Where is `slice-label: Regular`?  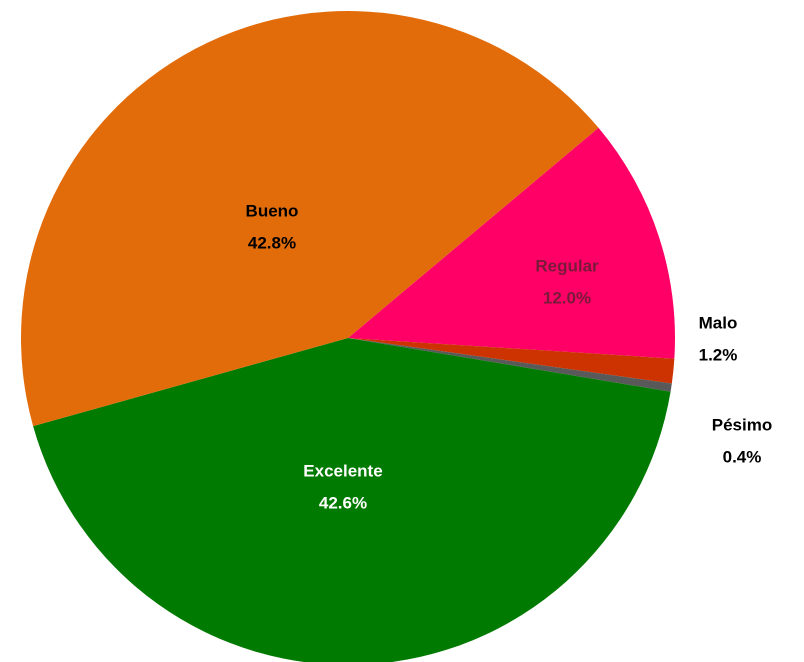 slice-label: Regular is located at coordinates (567, 265).